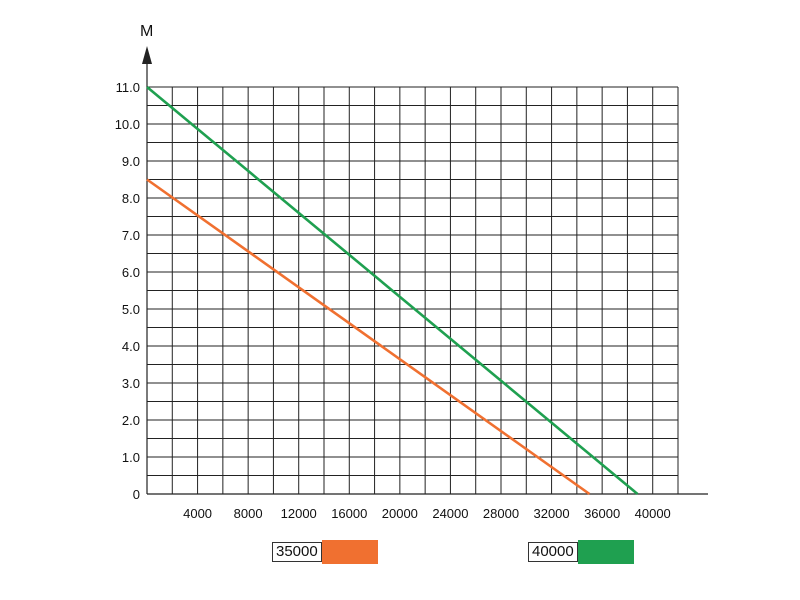  What do you see at coordinates (197, 513) in the screenshot?
I see `x-tick-label: 4000` at bounding box center [197, 513].